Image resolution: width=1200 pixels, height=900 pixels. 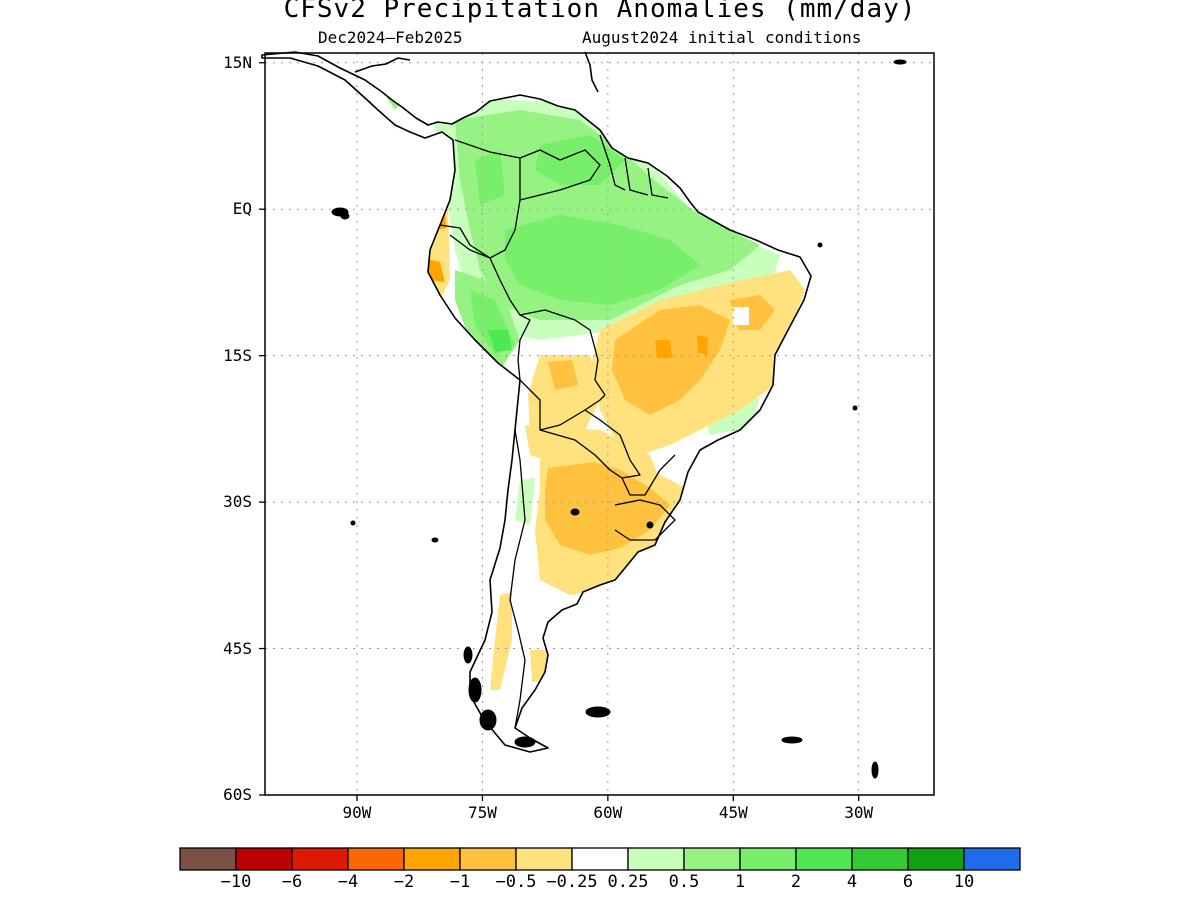 I want to click on lat-tick-label: 15N, so click(x=237, y=62).